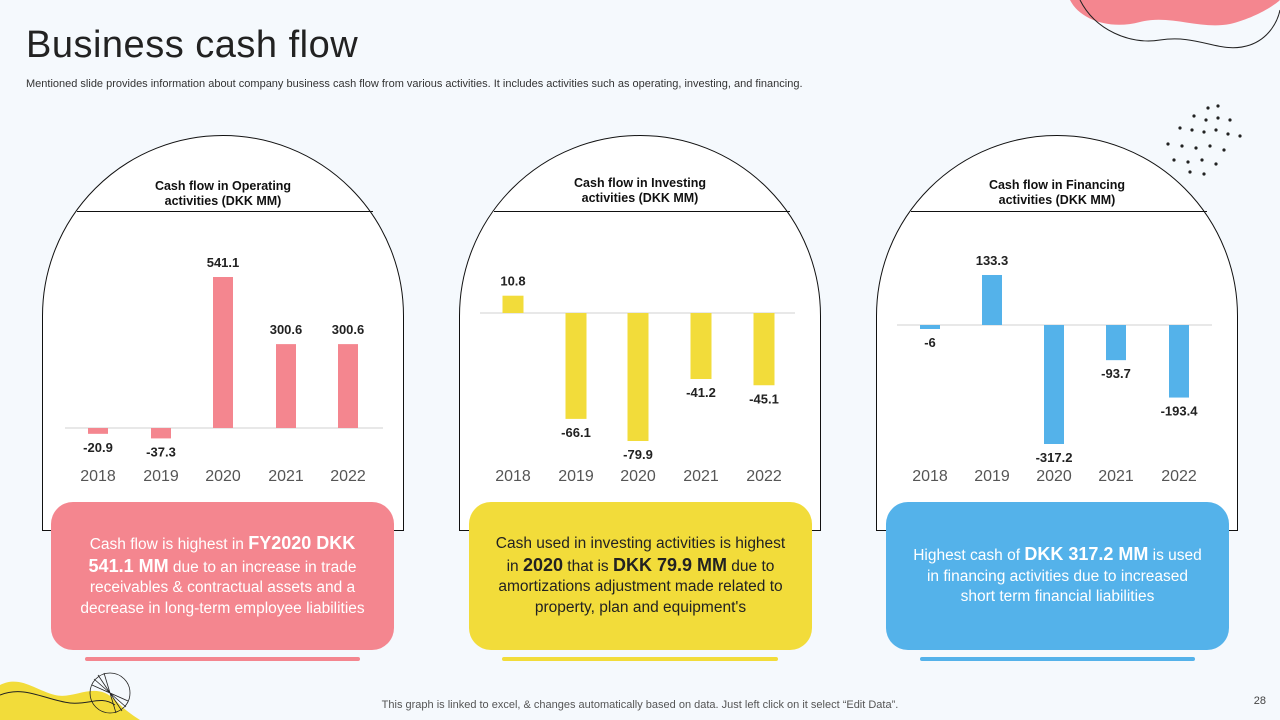 The width and height of the screenshot is (1280, 720). Describe the element at coordinates (192, 45) in the screenshot. I see `slide-title: Business cash flow` at that location.